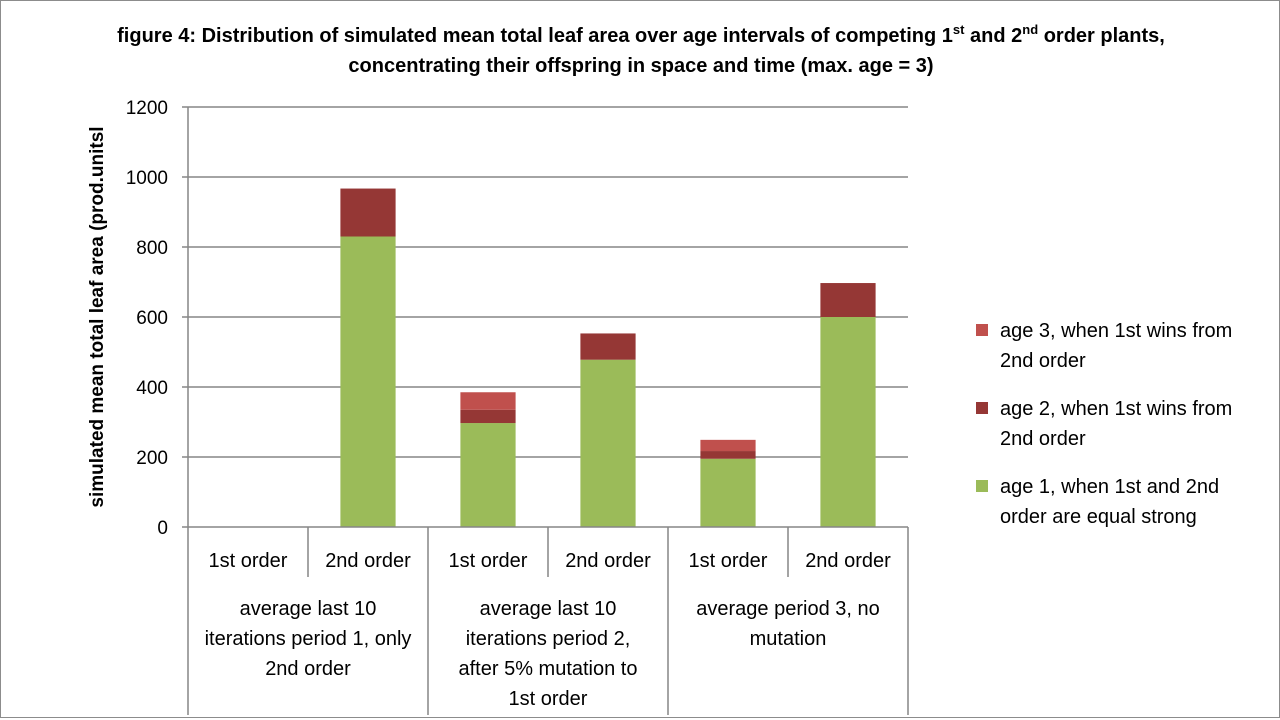 This screenshot has width=1280, height=720. What do you see at coordinates (1110, 487) in the screenshot?
I see `legend-label-line: age 1, when 1st and 2nd` at bounding box center [1110, 487].